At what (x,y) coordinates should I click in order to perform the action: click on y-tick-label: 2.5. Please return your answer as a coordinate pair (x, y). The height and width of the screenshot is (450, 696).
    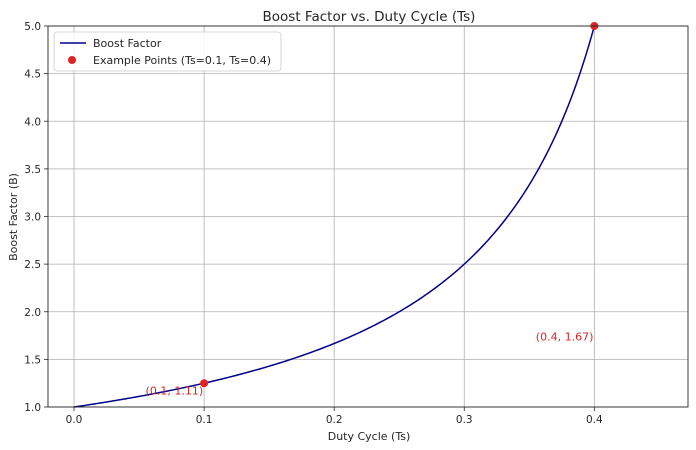
    Looking at the image, I should click on (32, 265).